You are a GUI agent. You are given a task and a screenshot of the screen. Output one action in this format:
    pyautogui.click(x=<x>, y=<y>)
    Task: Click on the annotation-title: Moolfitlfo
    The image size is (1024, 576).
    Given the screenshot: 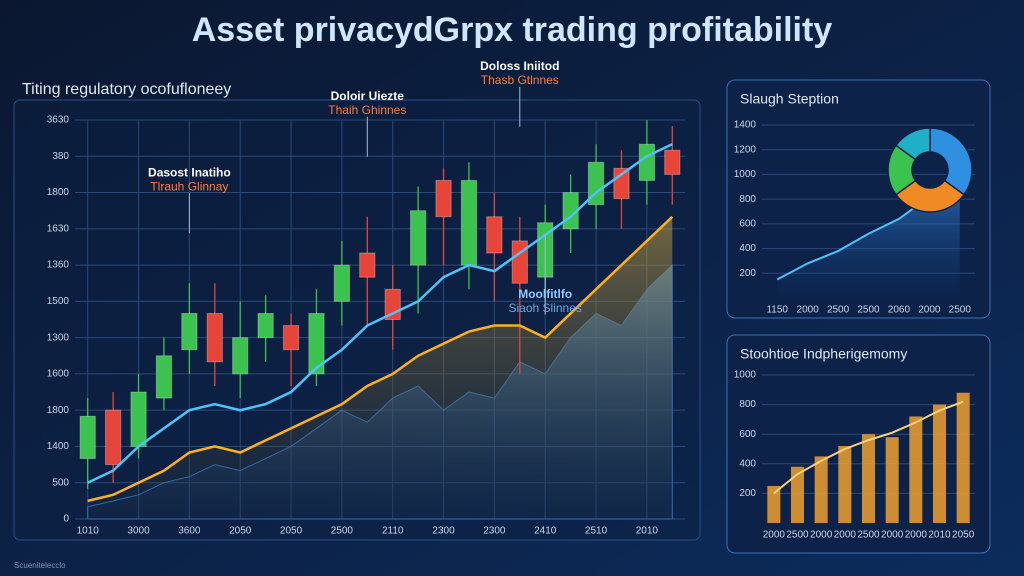 What is the action you would take?
    pyautogui.click(x=545, y=294)
    